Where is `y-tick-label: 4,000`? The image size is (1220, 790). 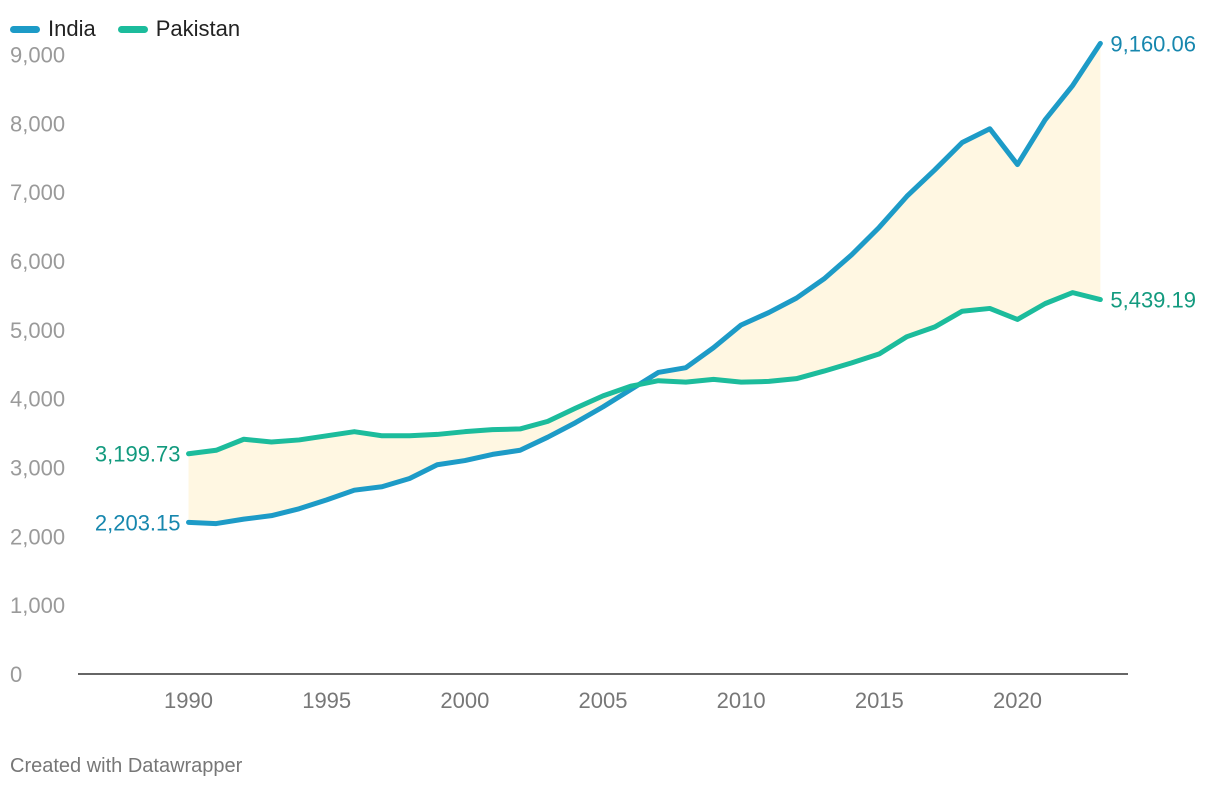 y-tick-label: 4,000 is located at coordinates (37, 399).